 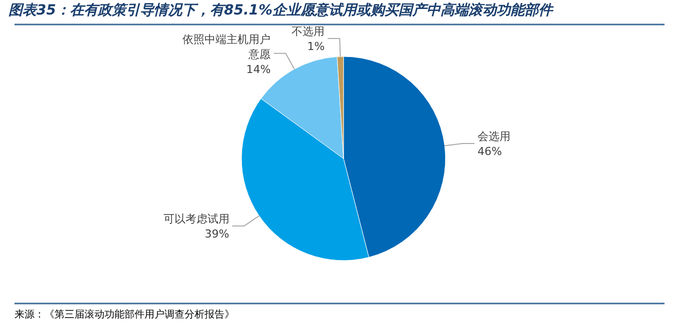 I want to click on chart-title: 图表35：在有政策引导情况下，有85.1%企业愿意试用或购买国产中高端滚动功能部件, so click(x=281, y=10).